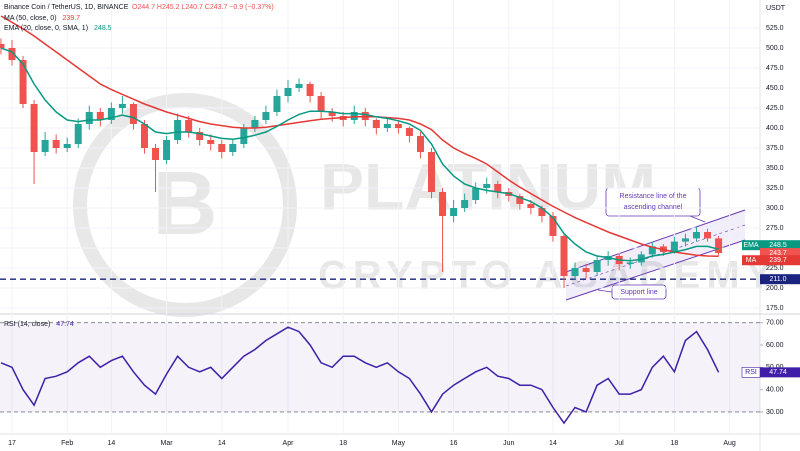 Image resolution: width=800 pixels, height=451 pixels. Describe the element at coordinates (185, 204) in the screenshot. I see `watermark-logo-letter: B` at that location.